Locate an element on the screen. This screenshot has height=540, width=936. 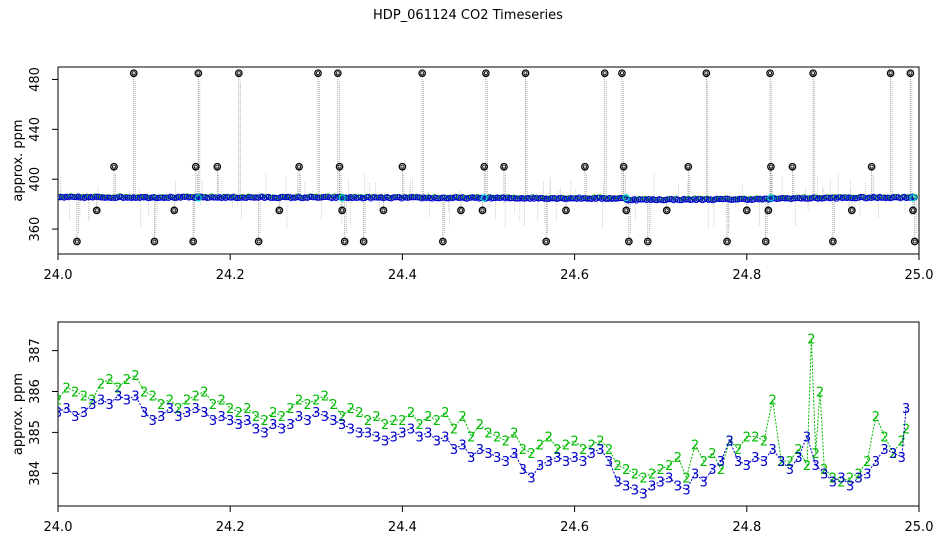
top-y-tick-label: 360 is located at coordinates (35, 229).